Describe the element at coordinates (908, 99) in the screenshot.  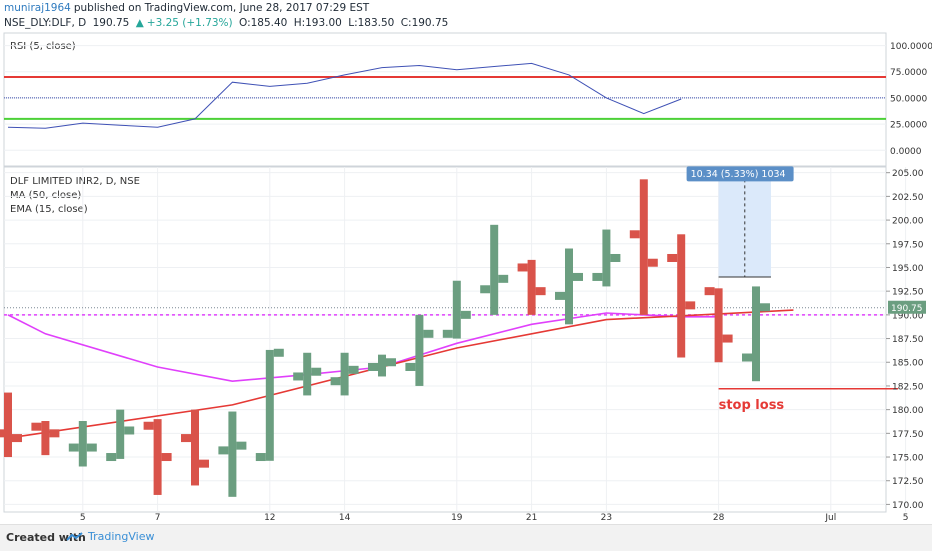
I see `rsi-tick-label: 50.0000` at that location.